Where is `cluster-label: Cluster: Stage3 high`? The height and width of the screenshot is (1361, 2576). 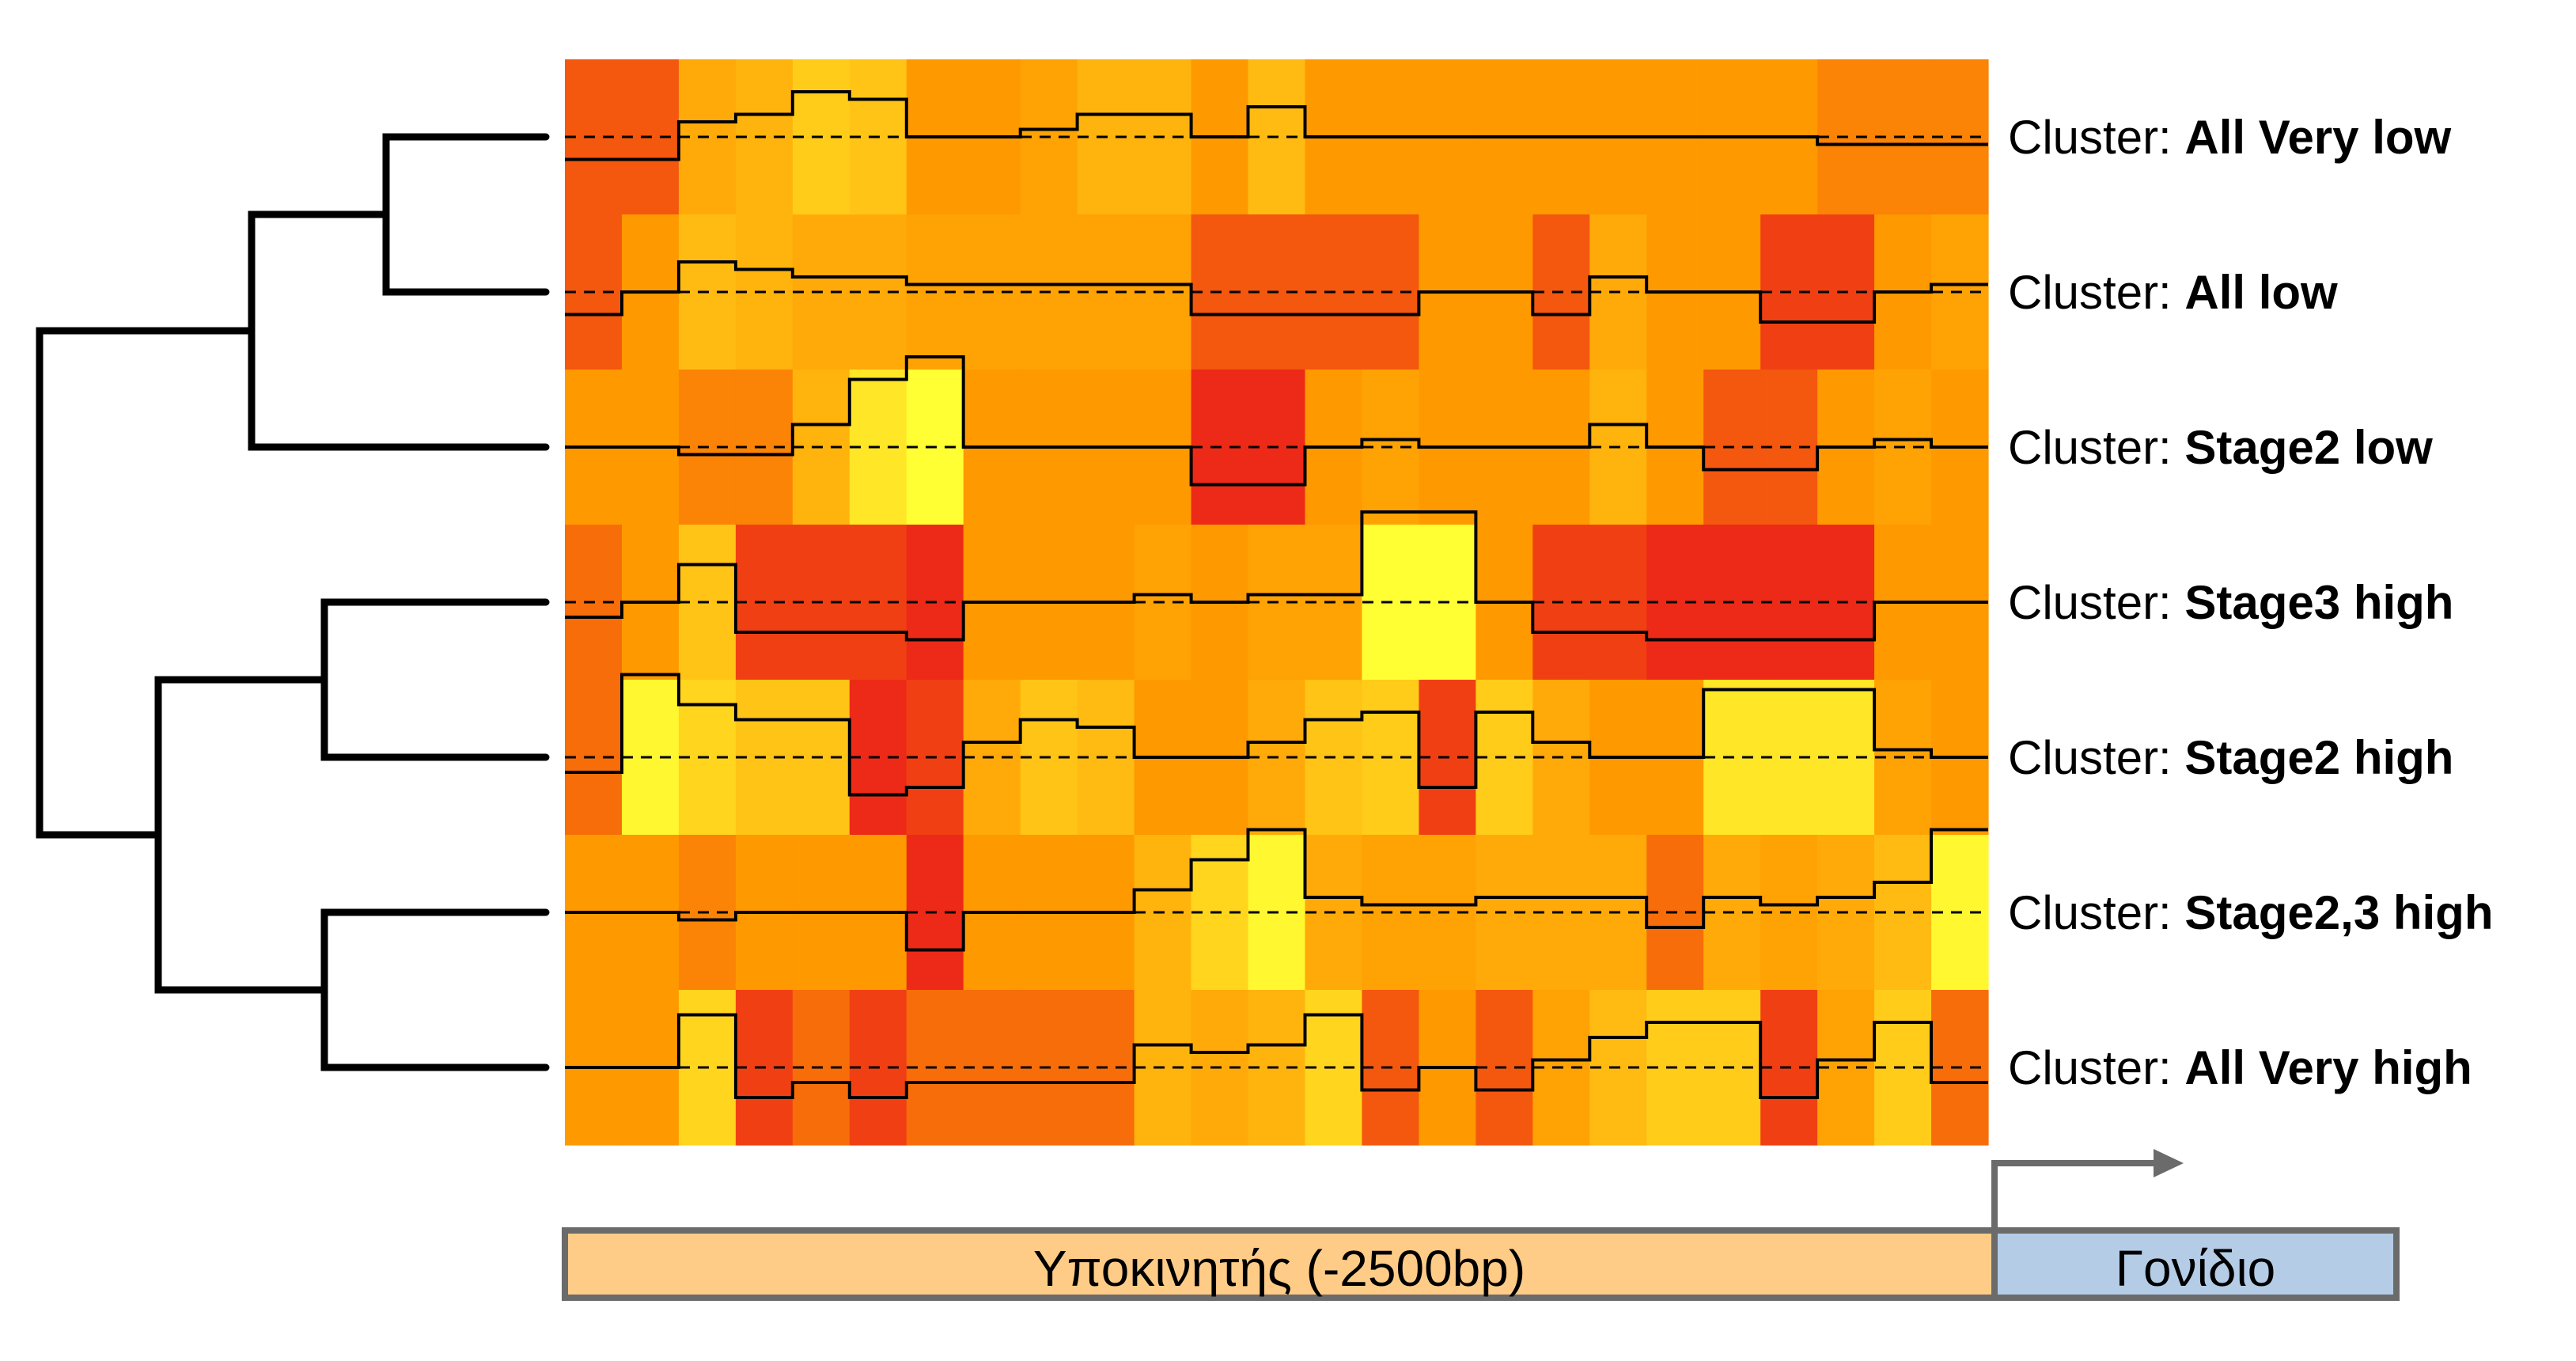 cluster-label: Cluster: Stage3 high is located at coordinates (2230, 603).